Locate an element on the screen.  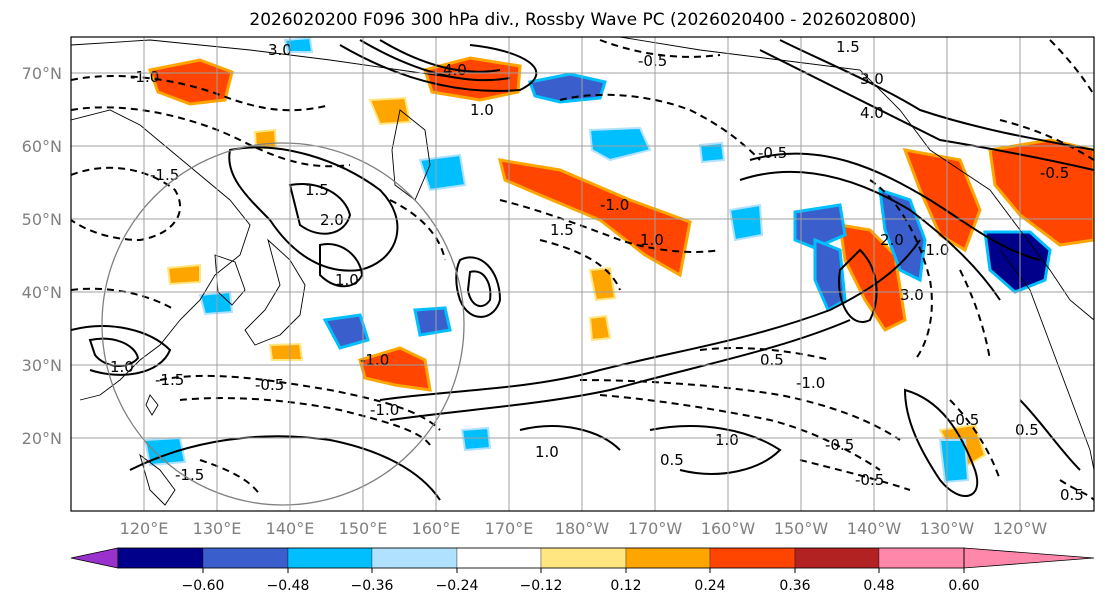
lon-label: 160°W is located at coordinates (728, 528).